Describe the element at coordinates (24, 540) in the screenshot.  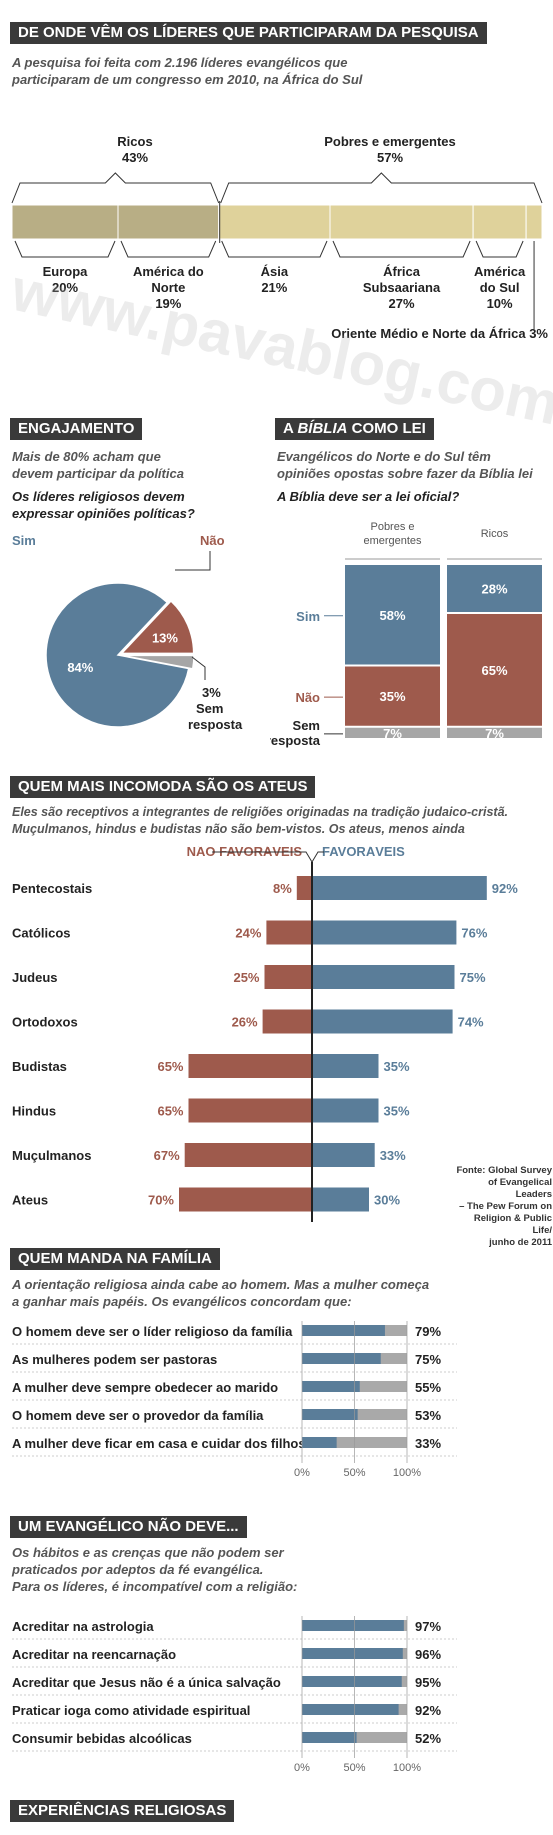
I see `pie-label-sim: Sim` at that location.